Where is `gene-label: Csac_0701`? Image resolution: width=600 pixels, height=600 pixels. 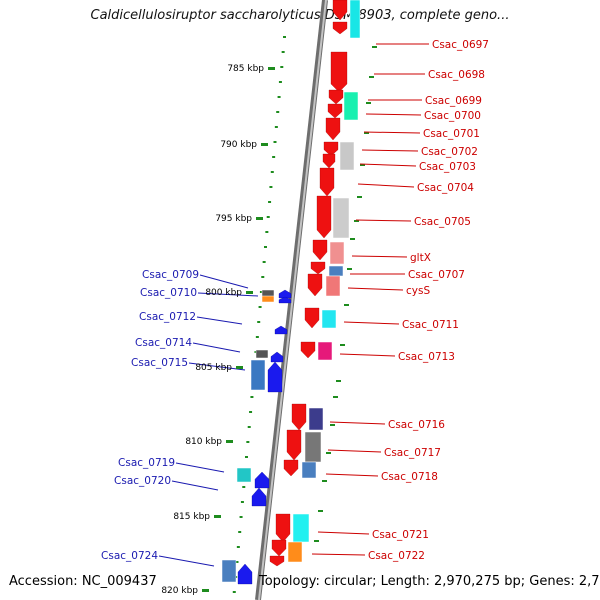 gene-label: Csac_0701 is located at coordinates (451, 134).